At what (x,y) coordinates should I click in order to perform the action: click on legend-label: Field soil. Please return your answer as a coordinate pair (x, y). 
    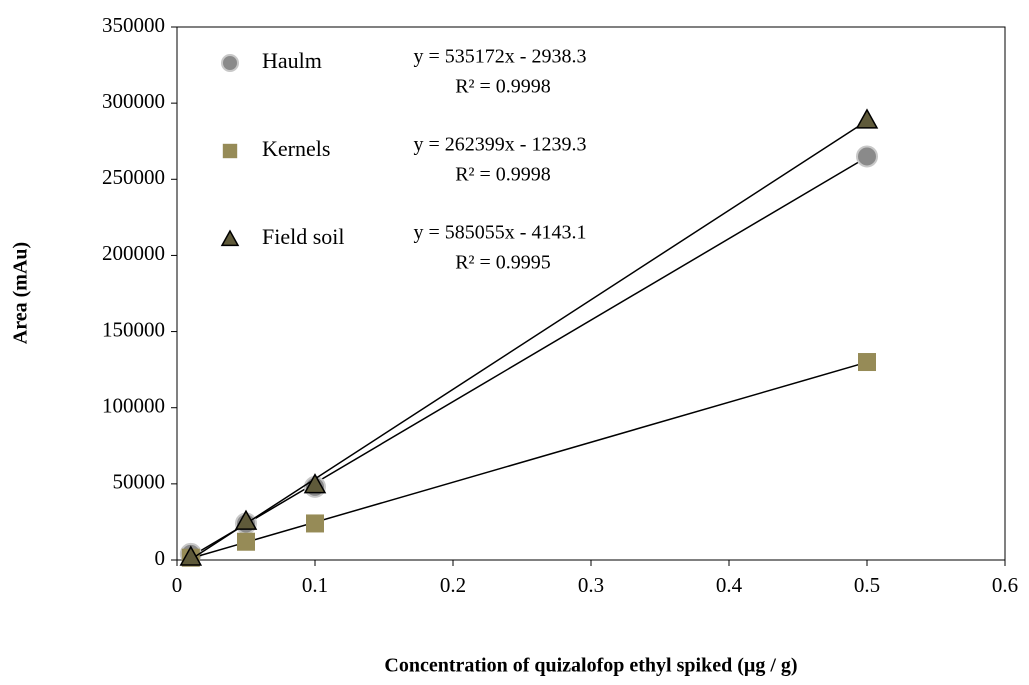
    Looking at the image, I should click on (303, 236).